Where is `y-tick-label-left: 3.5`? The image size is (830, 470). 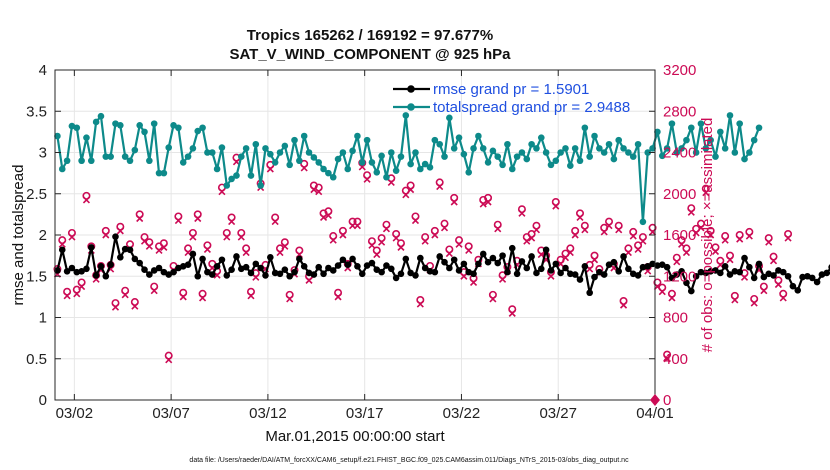 y-tick-label-left: 3.5 is located at coordinates (36, 111).